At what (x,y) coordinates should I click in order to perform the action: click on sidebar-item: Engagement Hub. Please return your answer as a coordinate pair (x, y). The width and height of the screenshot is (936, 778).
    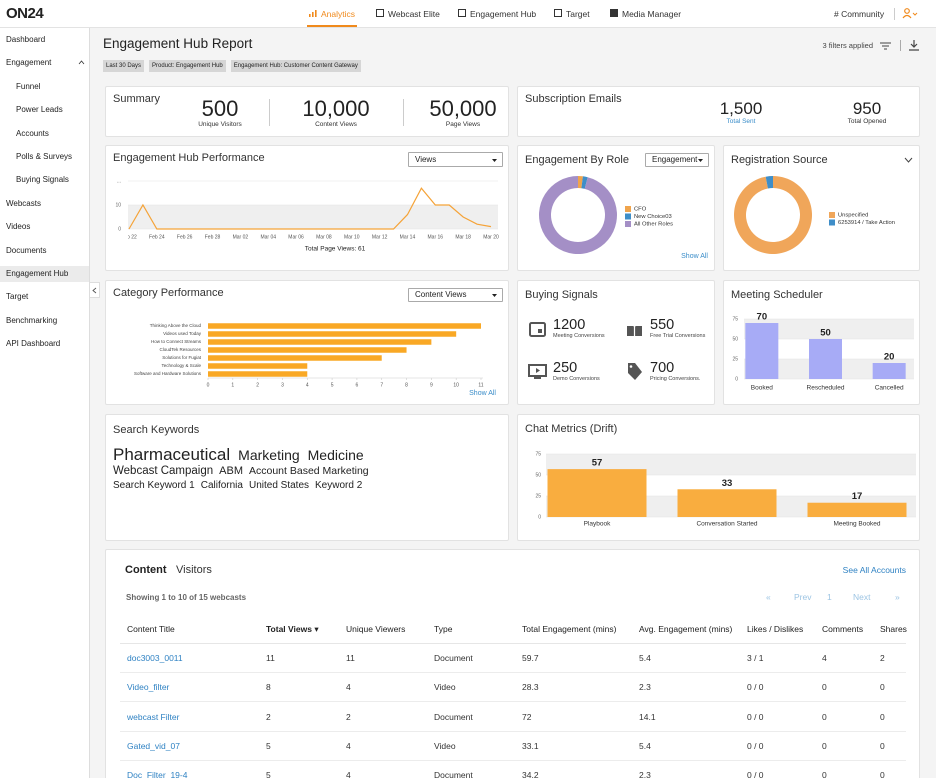
    Looking at the image, I should click on (37, 273).